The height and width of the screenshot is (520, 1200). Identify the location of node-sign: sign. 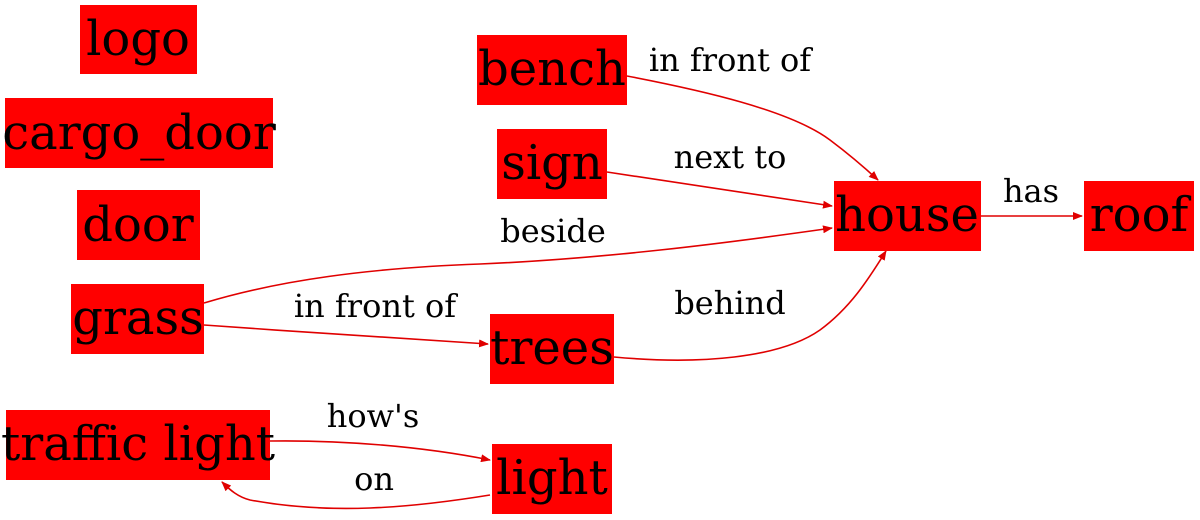
(552, 164).